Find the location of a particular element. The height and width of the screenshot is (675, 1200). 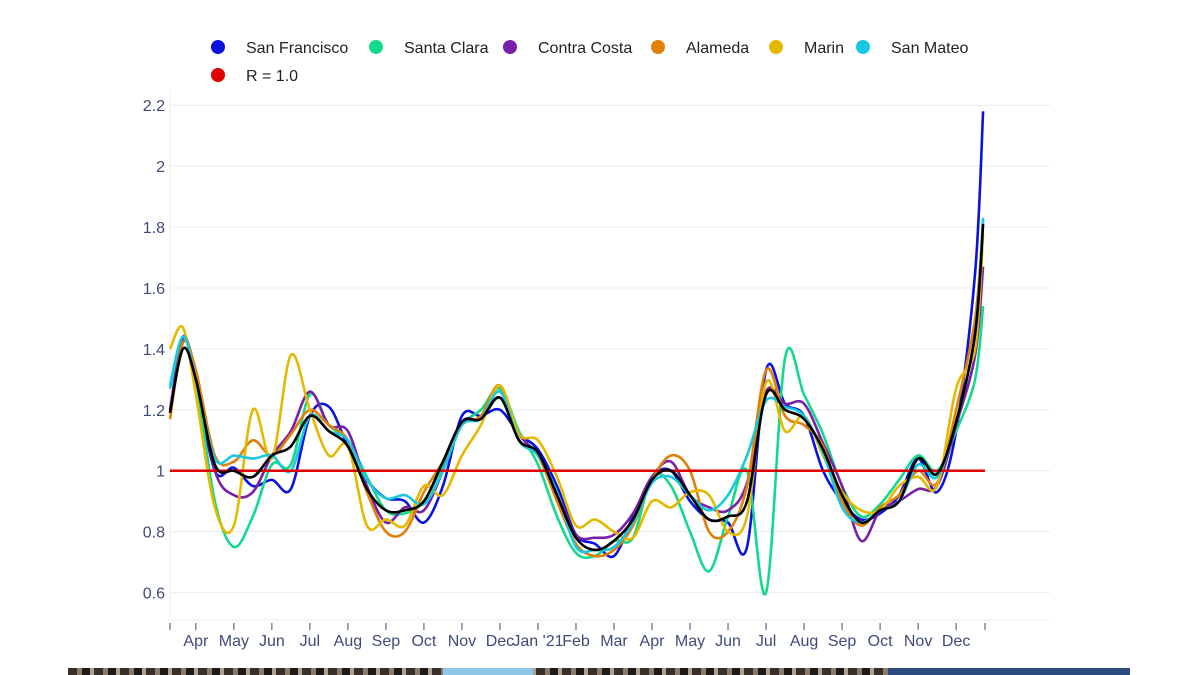

x-tick-label: Mar is located at coordinates (614, 641).